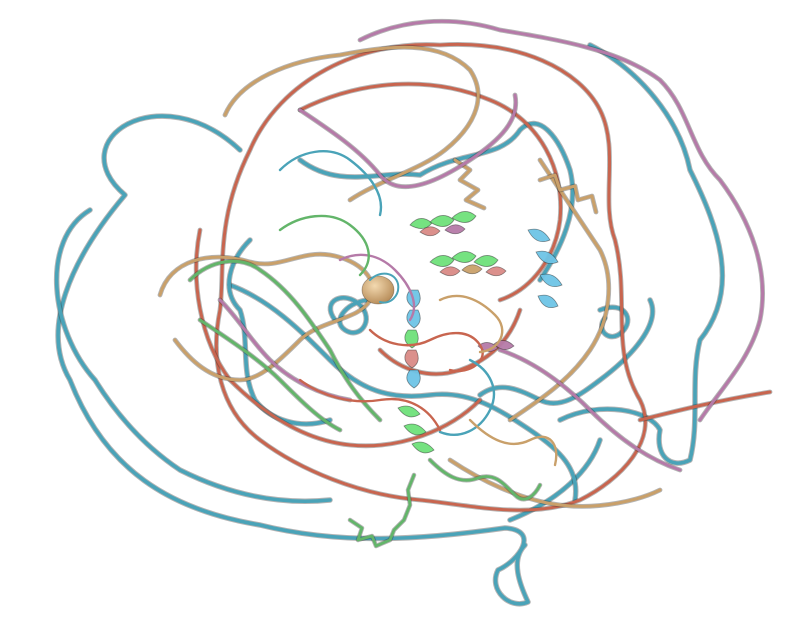  I want to click on light-blue-helix-right, so click(545, 268).